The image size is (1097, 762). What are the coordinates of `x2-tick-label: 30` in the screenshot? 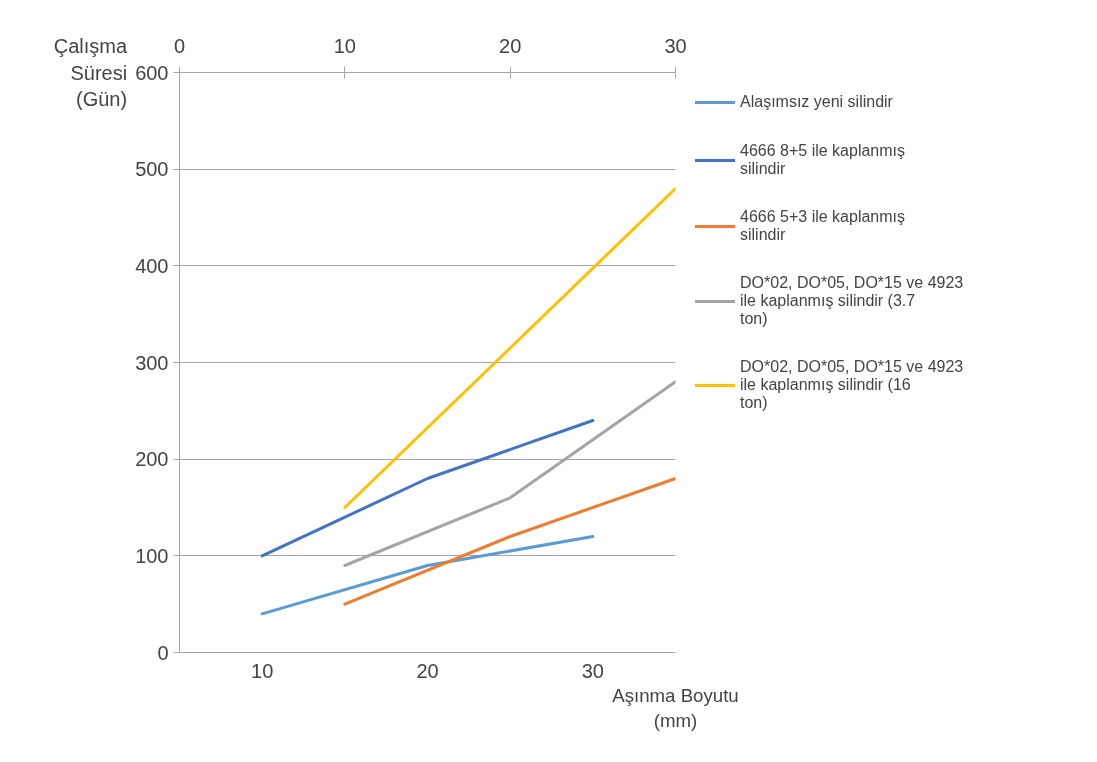 It's located at (675, 45).